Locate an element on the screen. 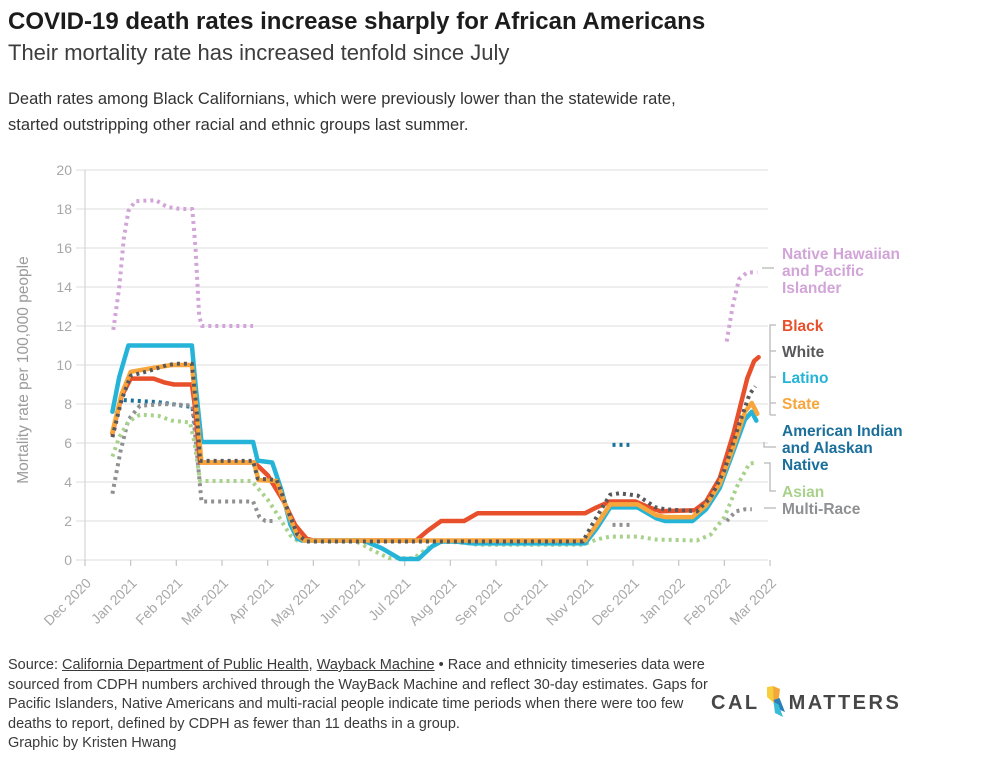 The image size is (994, 769). xtick-label-13: Jan 2022 is located at coordinates (662, 601).